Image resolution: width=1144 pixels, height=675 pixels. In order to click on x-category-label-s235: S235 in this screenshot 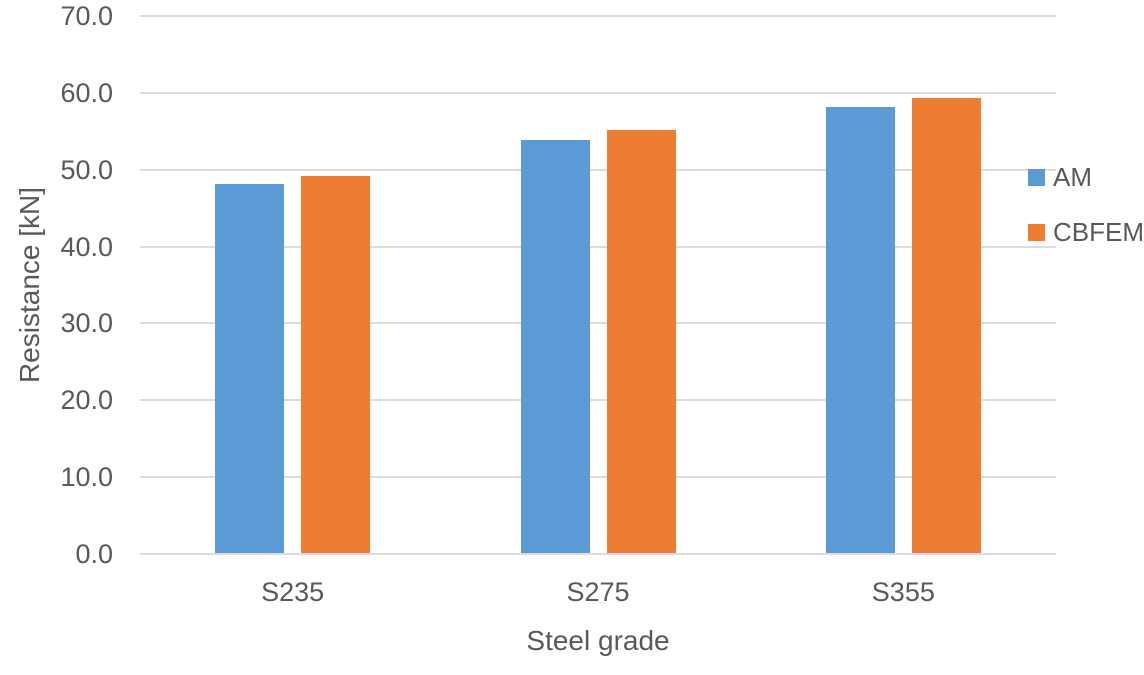, I will do `click(293, 592)`.